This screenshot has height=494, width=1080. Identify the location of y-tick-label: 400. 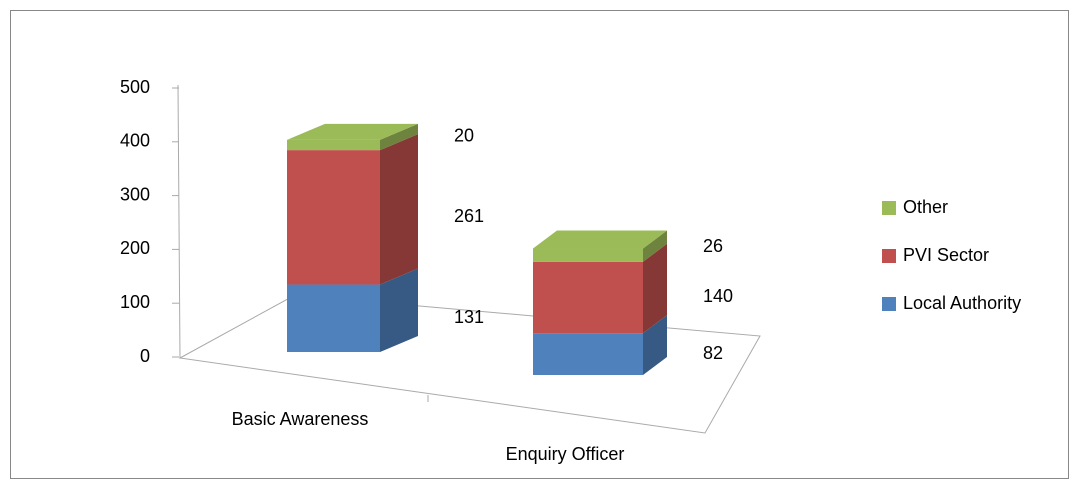
(135, 141).